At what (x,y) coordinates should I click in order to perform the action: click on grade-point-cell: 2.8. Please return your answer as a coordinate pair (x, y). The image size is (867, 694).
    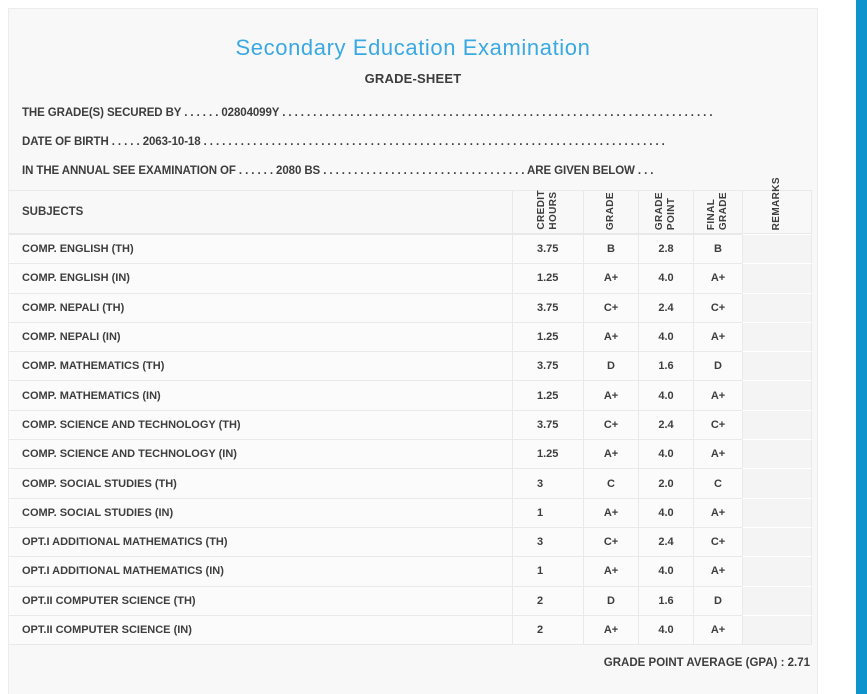
    Looking at the image, I should click on (665, 249).